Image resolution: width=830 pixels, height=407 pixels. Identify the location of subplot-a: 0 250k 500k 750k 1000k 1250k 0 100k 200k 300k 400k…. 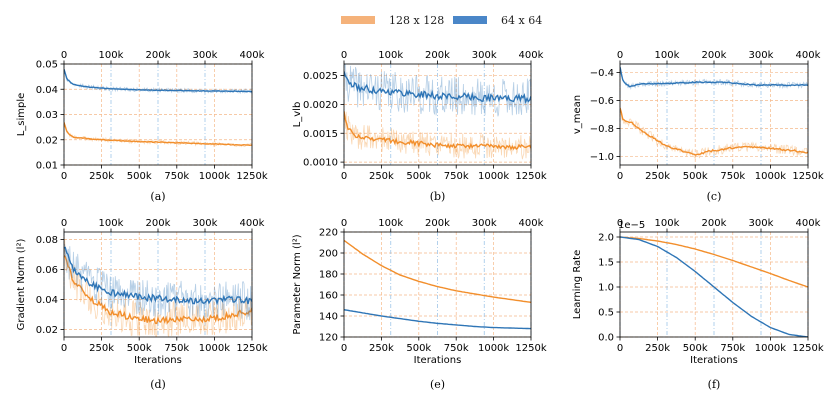
(142, 126).